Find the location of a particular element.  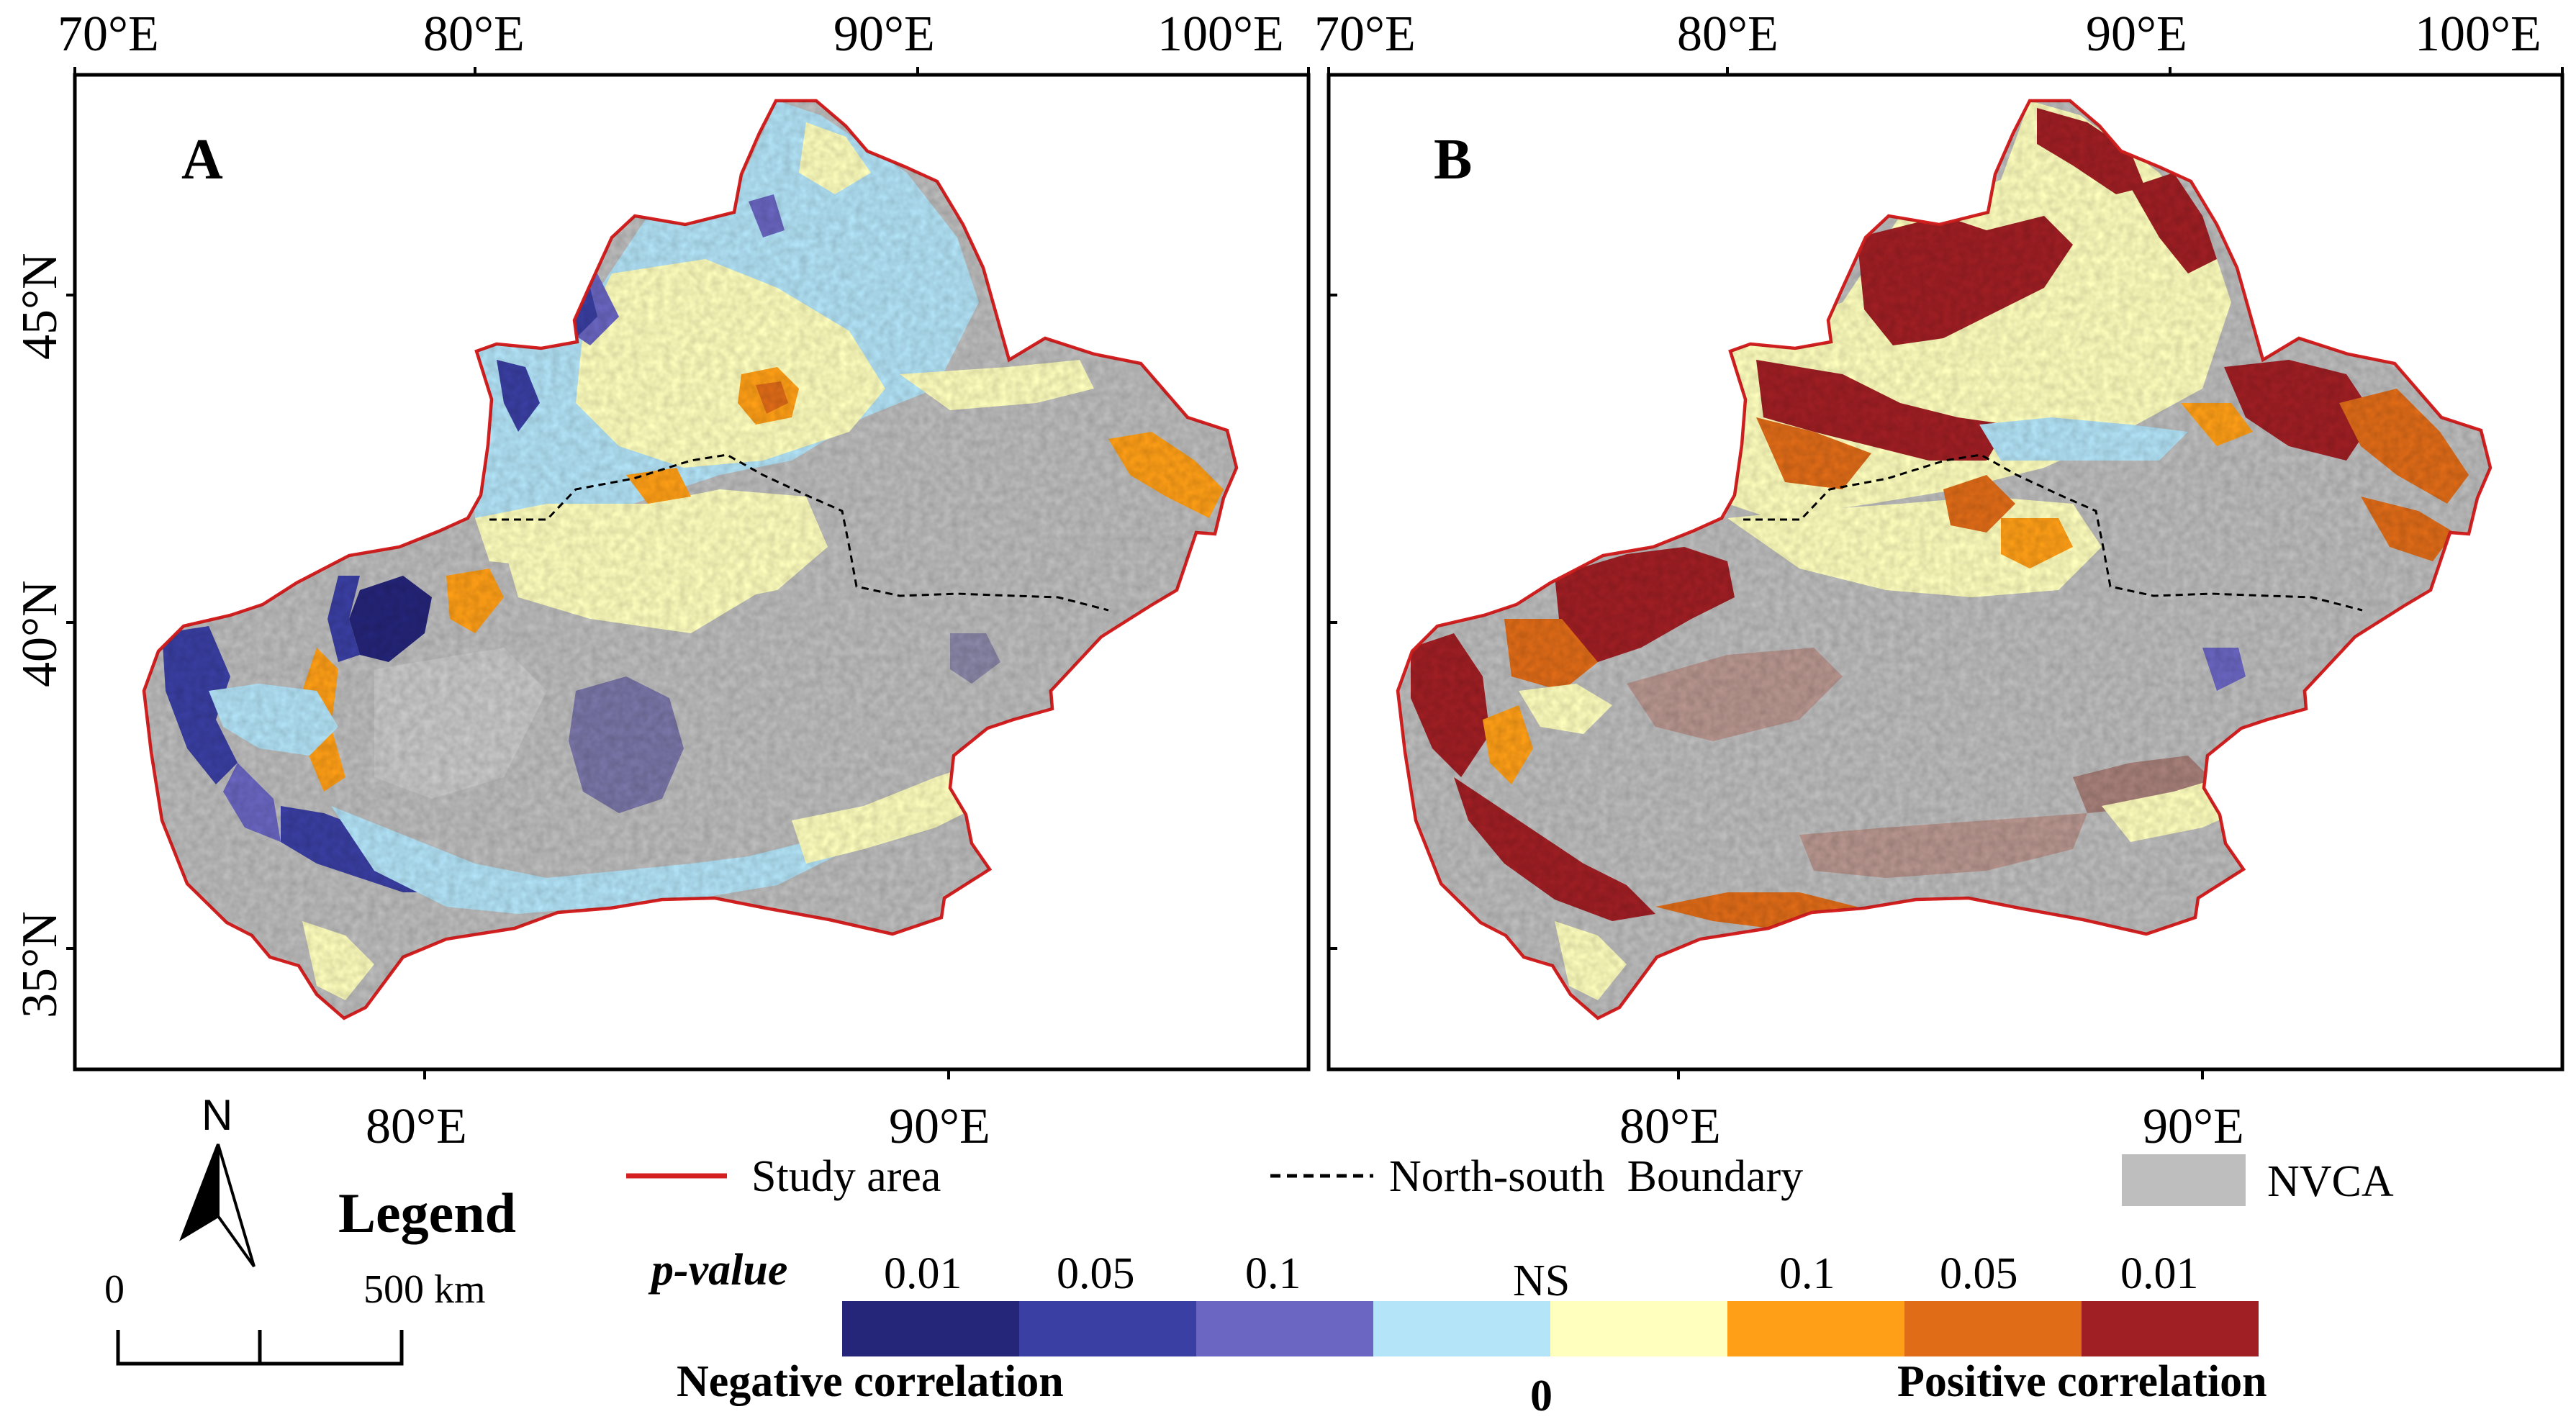

zero-label: 0 is located at coordinates (1541, 1397).